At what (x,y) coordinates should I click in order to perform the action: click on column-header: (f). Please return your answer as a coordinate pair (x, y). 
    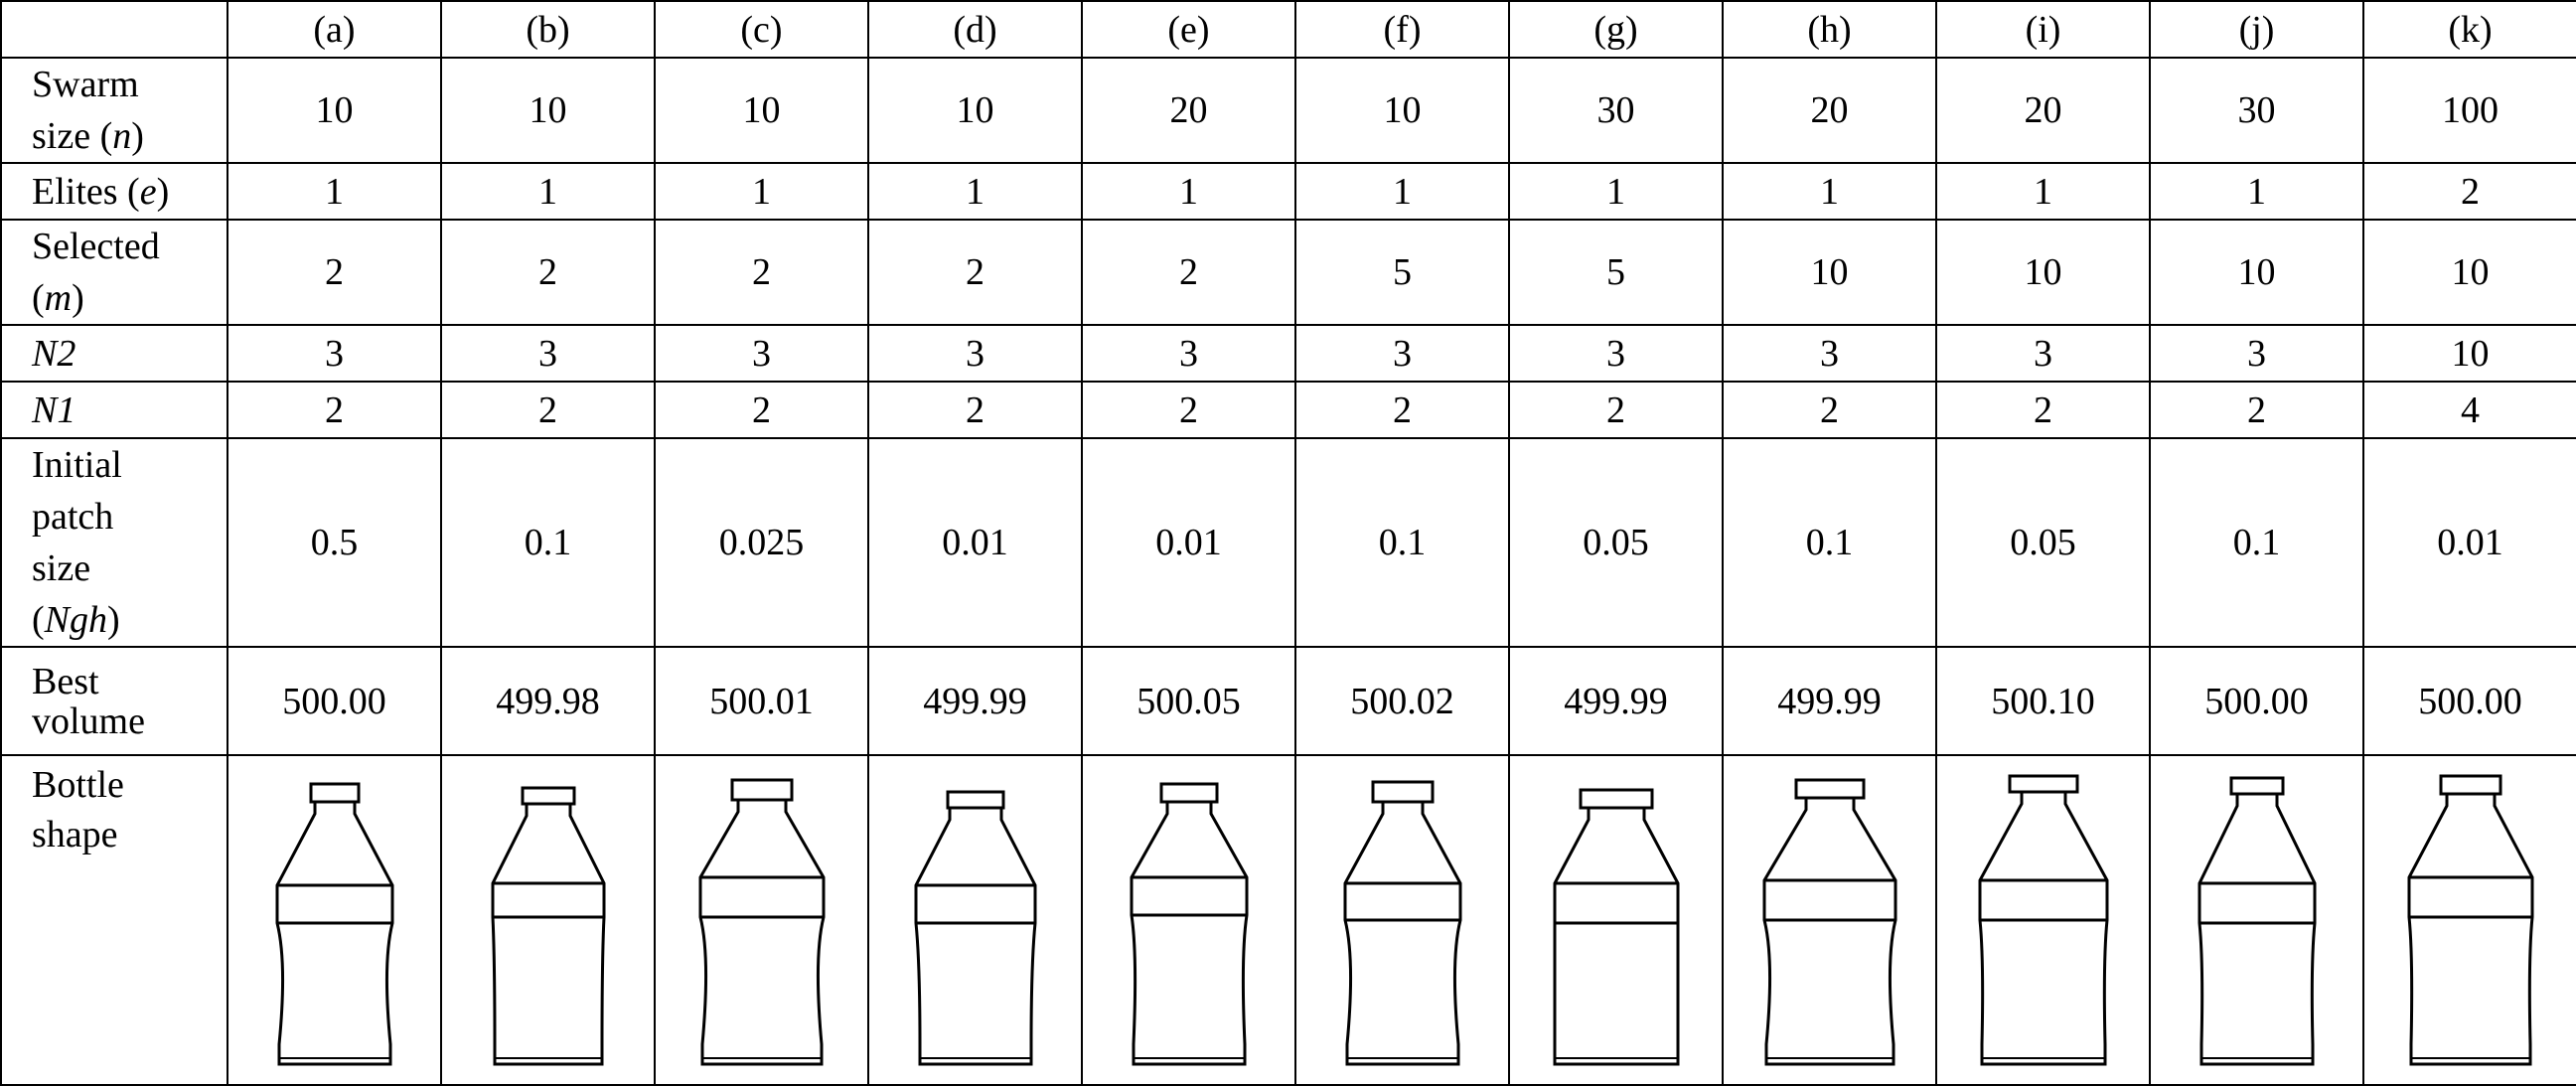
    Looking at the image, I should click on (1402, 29).